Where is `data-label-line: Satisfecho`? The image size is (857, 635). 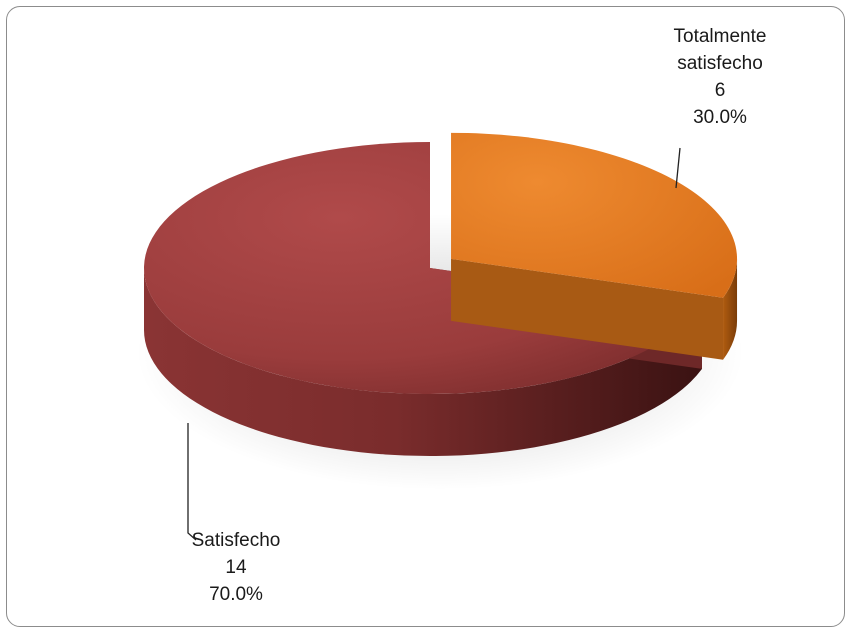
data-label-line: Satisfecho is located at coordinates (236, 540).